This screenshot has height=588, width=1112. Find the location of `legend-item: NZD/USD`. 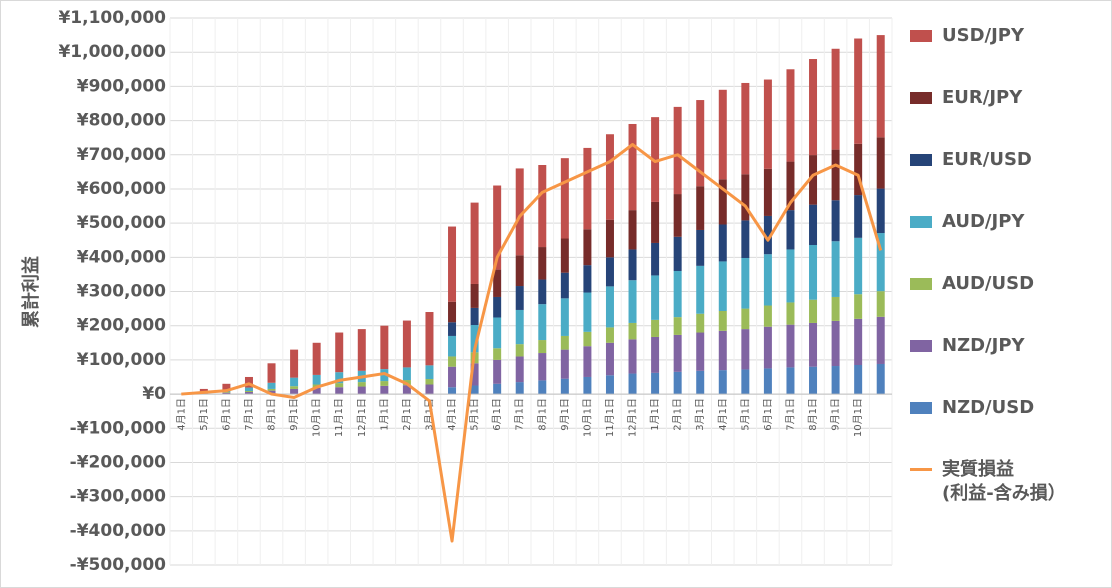

legend-item: NZD/USD is located at coordinates (988, 427).